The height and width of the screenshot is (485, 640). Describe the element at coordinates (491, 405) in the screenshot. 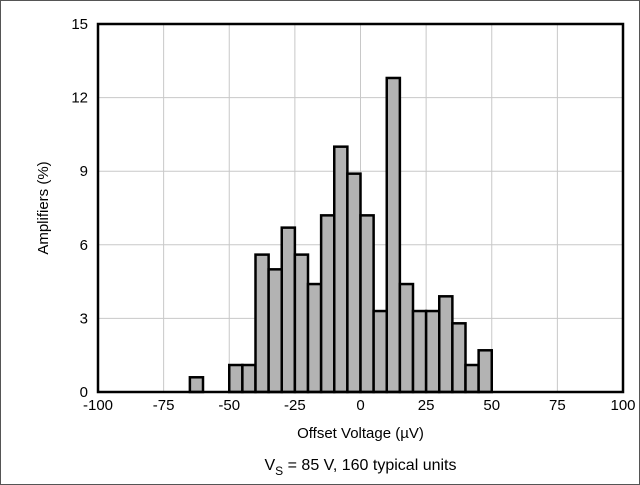

I see `x-tick-label-6: 50` at that location.